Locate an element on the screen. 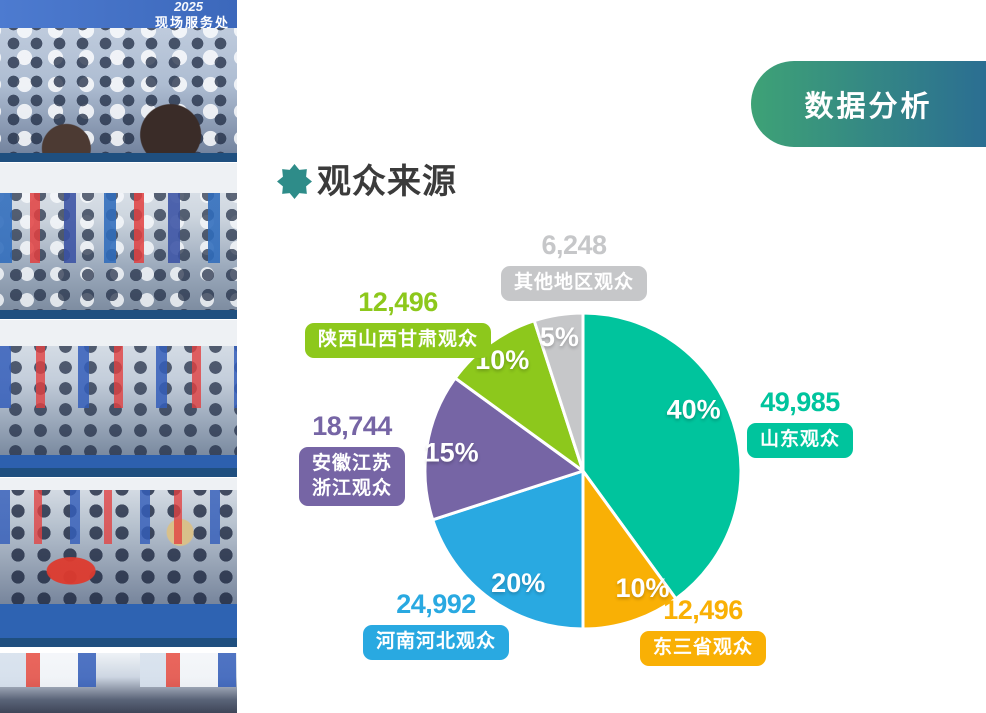 The height and width of the screenshot is (713, 986). label-anhui-jiangsu-zhejiang: 18,744 安徽江苏 浙江观众 is located at coordinates (352, 459).